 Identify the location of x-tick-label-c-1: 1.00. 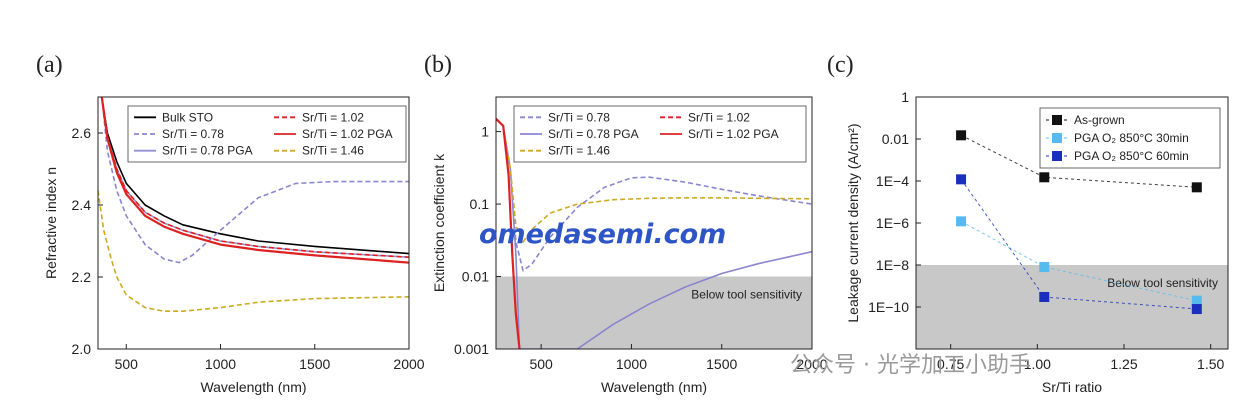
(1037, 364).